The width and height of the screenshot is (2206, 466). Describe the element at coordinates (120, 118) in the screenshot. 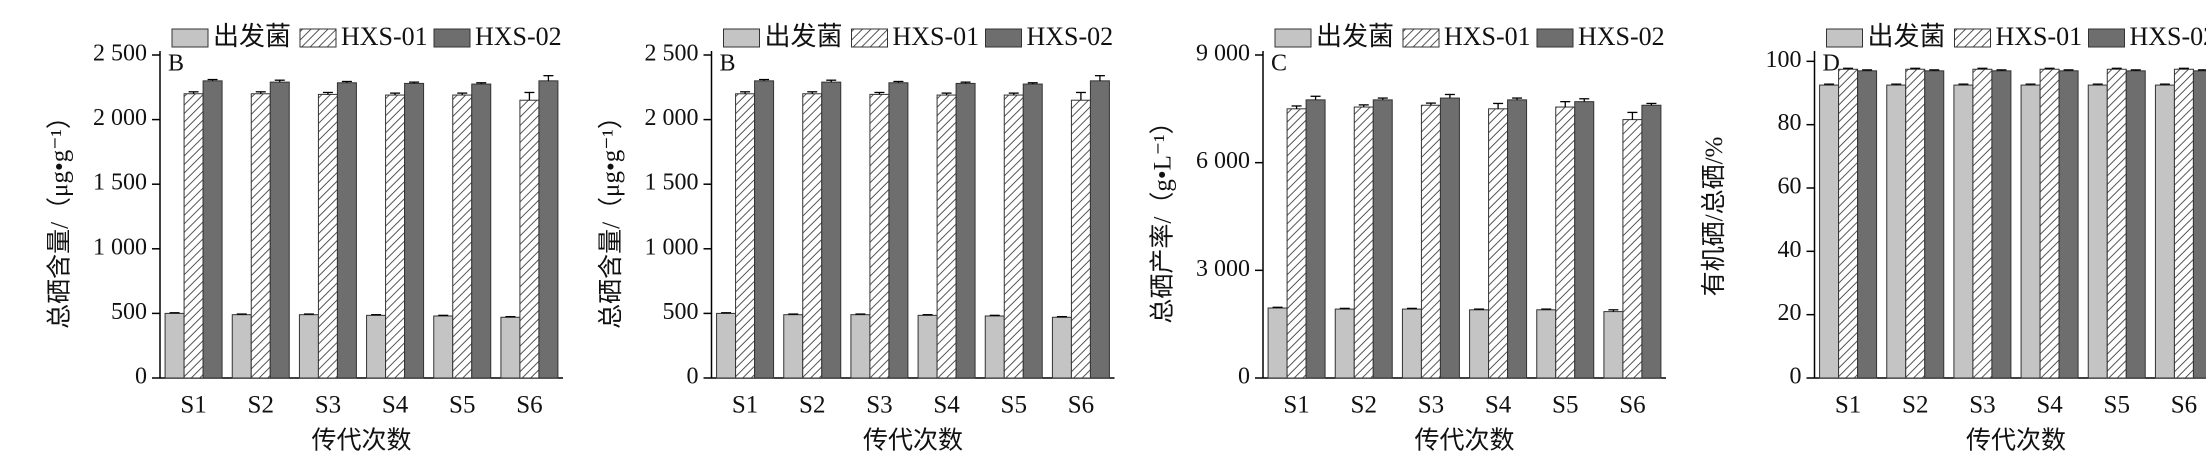

I see `y-tick-label: 2 000` at that location.